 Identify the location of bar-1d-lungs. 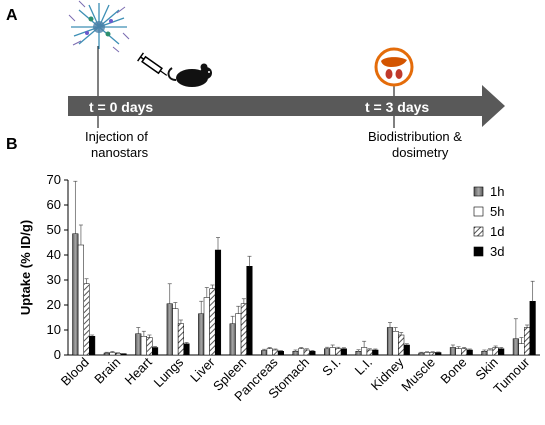
(180, 339).